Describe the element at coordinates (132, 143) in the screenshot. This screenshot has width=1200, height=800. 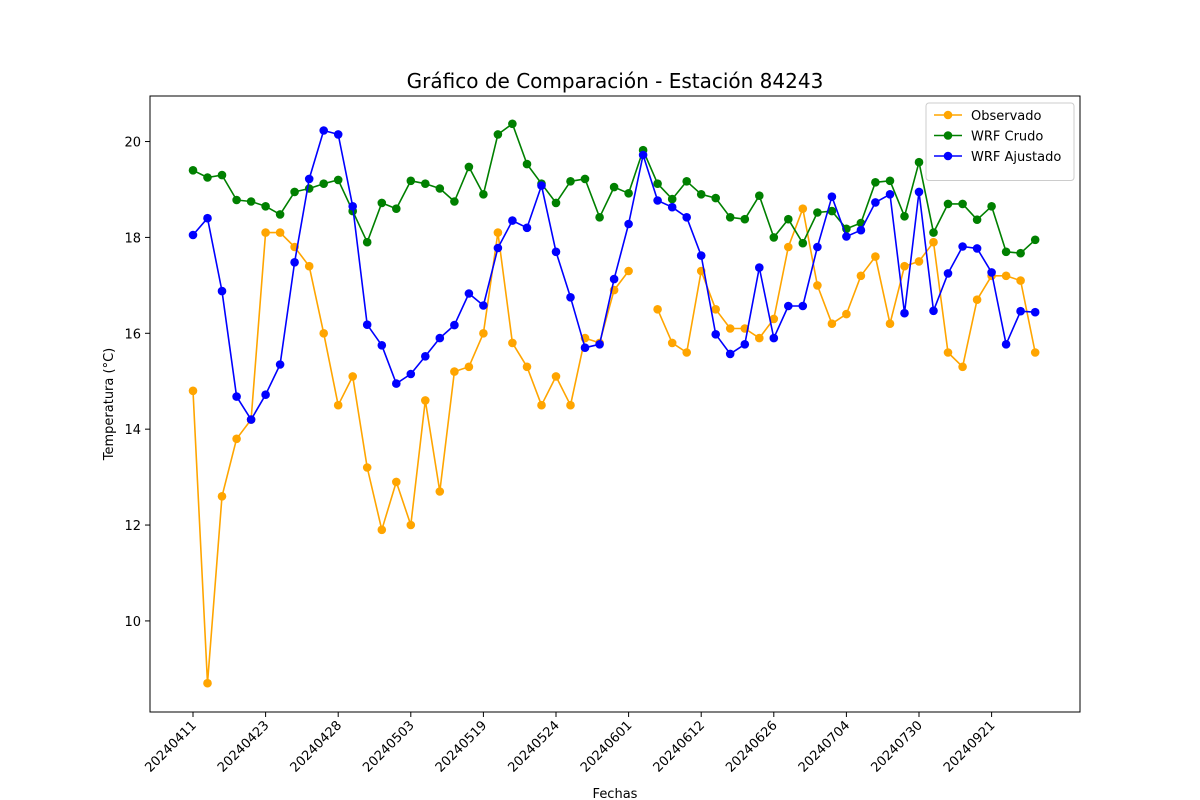
I see `y-tick-label: 20` at that location.